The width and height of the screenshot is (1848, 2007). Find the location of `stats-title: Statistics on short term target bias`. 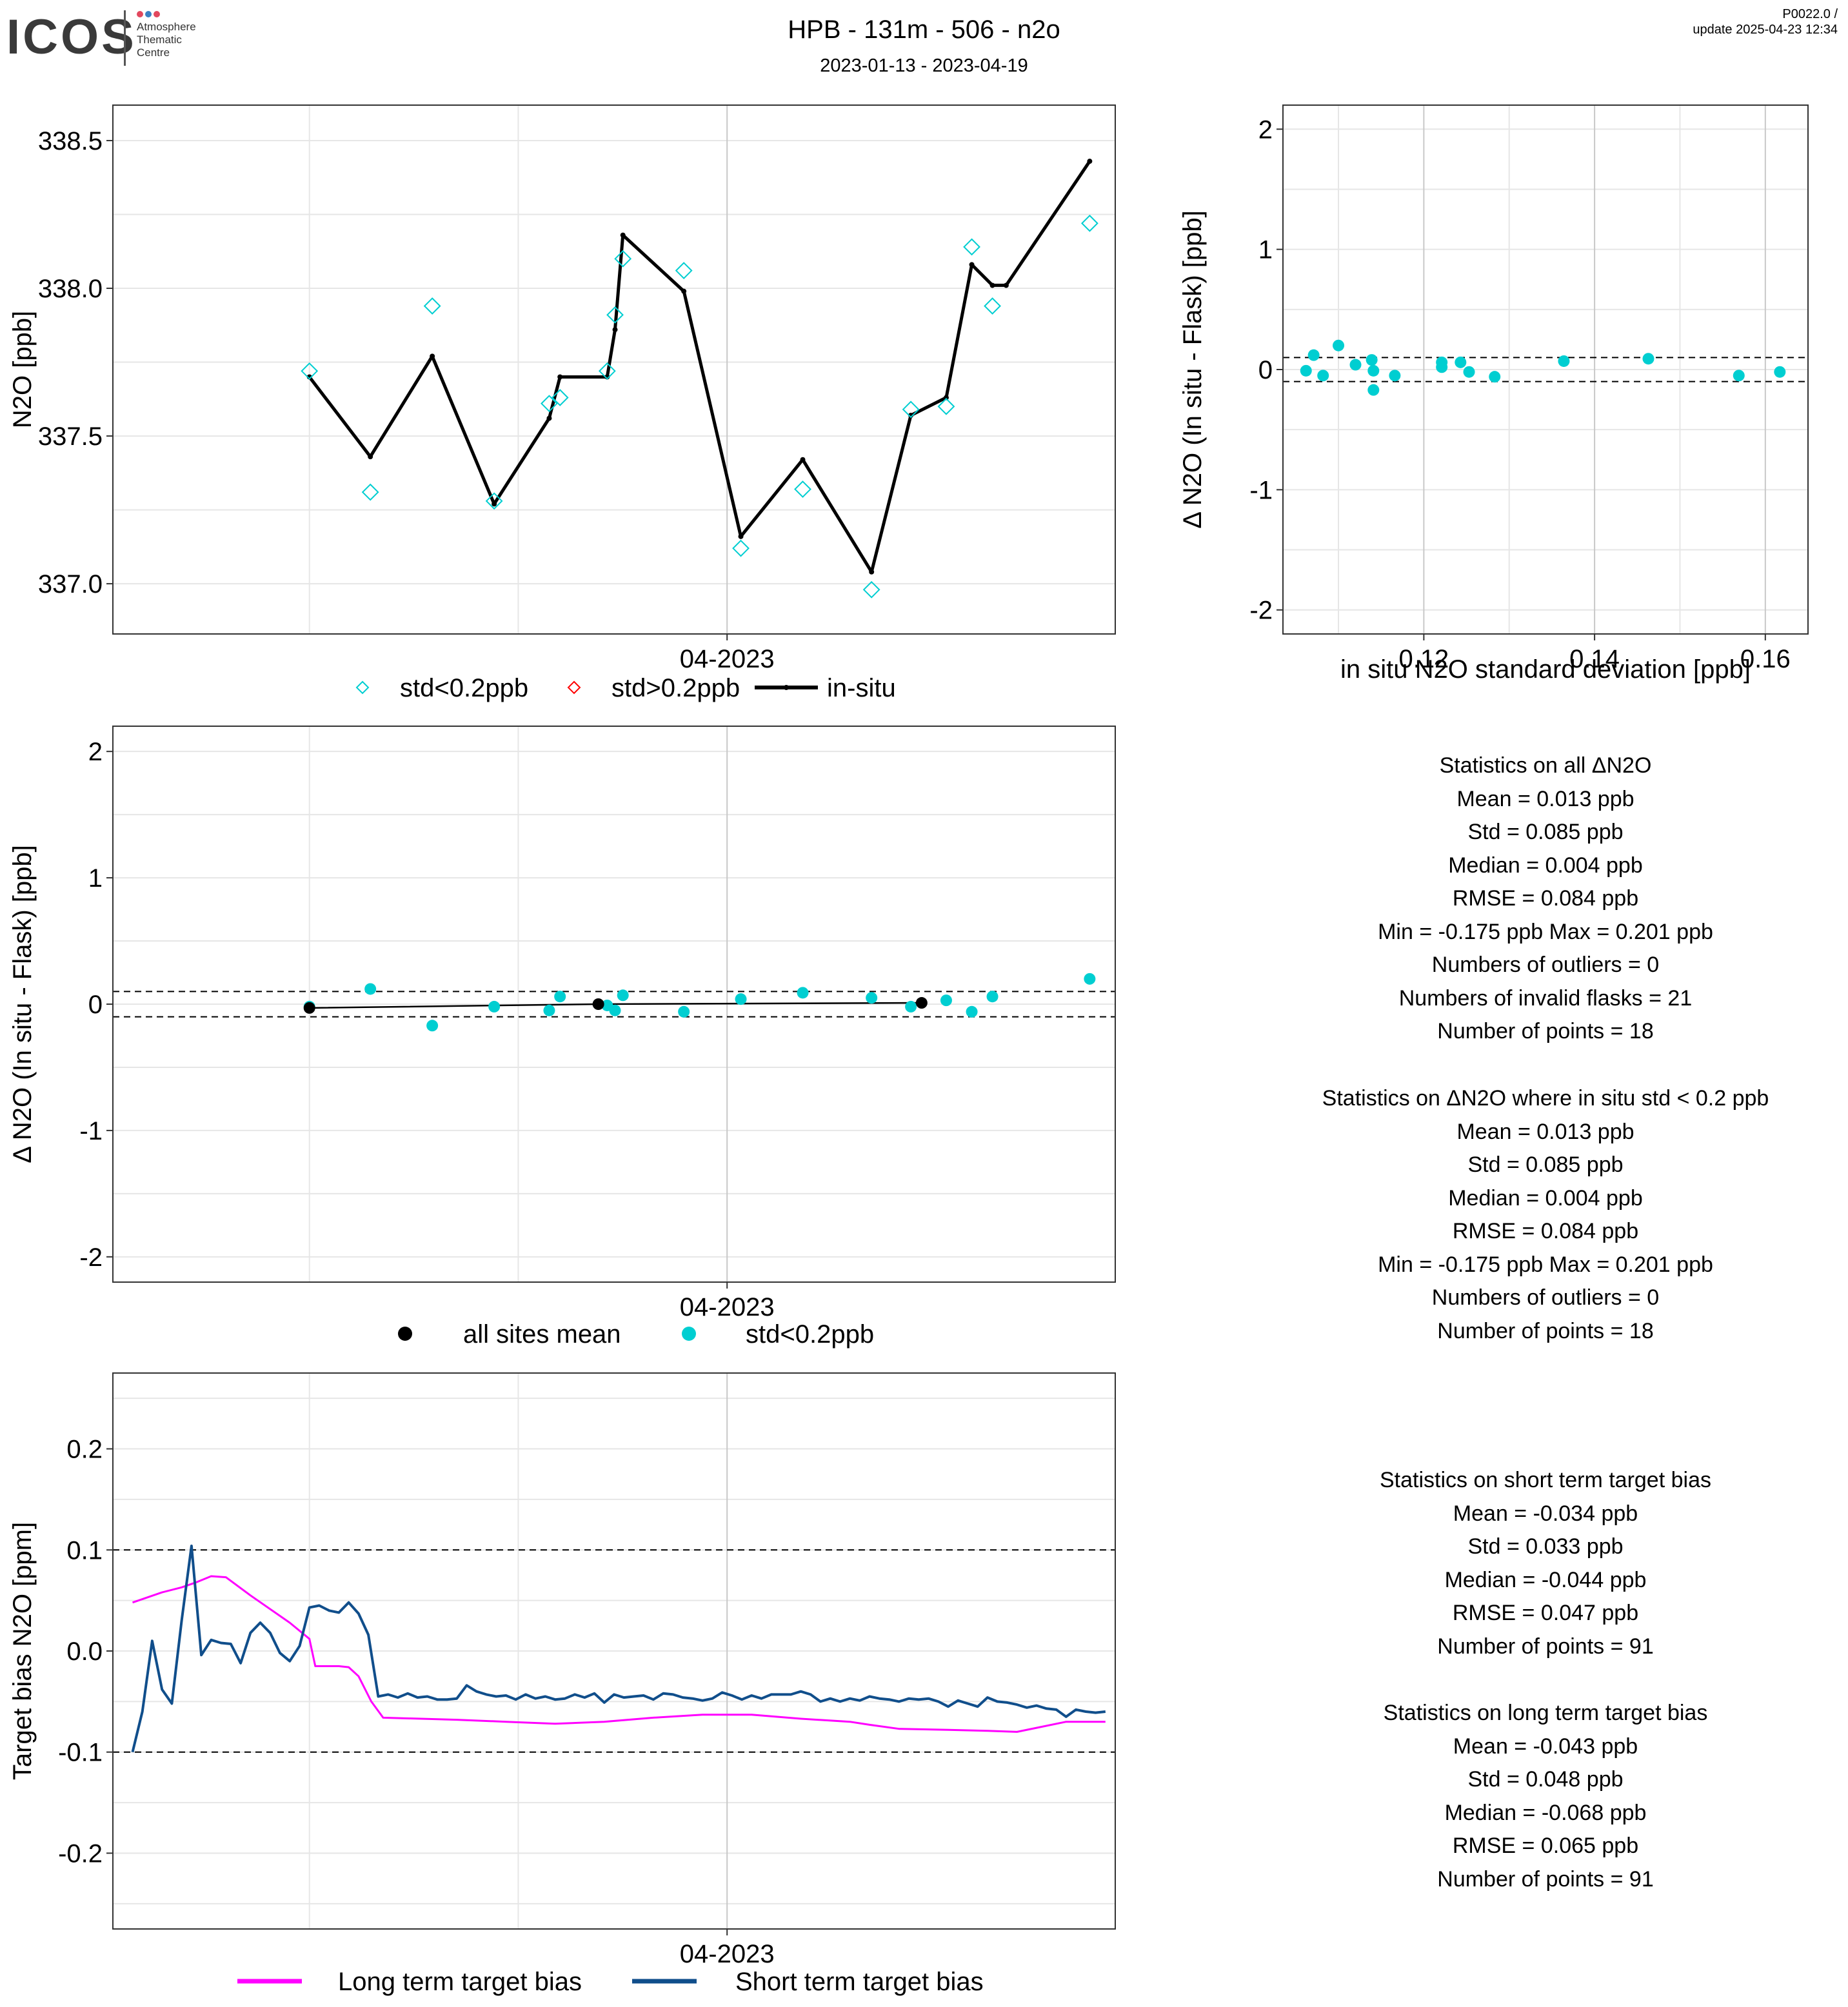

stats-title: Statistics on short term target bias is located at coordinates (1546, 1480).